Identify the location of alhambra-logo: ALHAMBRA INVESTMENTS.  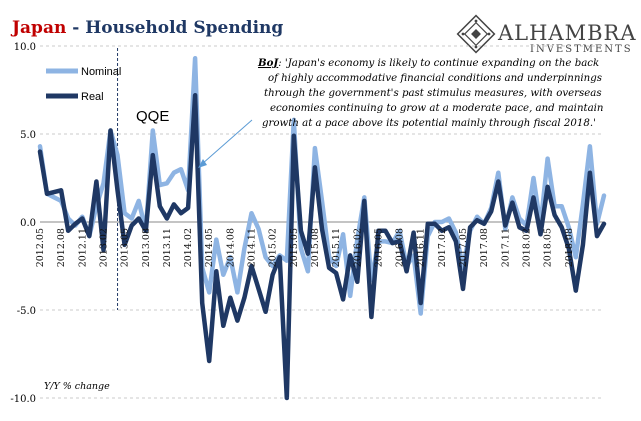
(546, 34).